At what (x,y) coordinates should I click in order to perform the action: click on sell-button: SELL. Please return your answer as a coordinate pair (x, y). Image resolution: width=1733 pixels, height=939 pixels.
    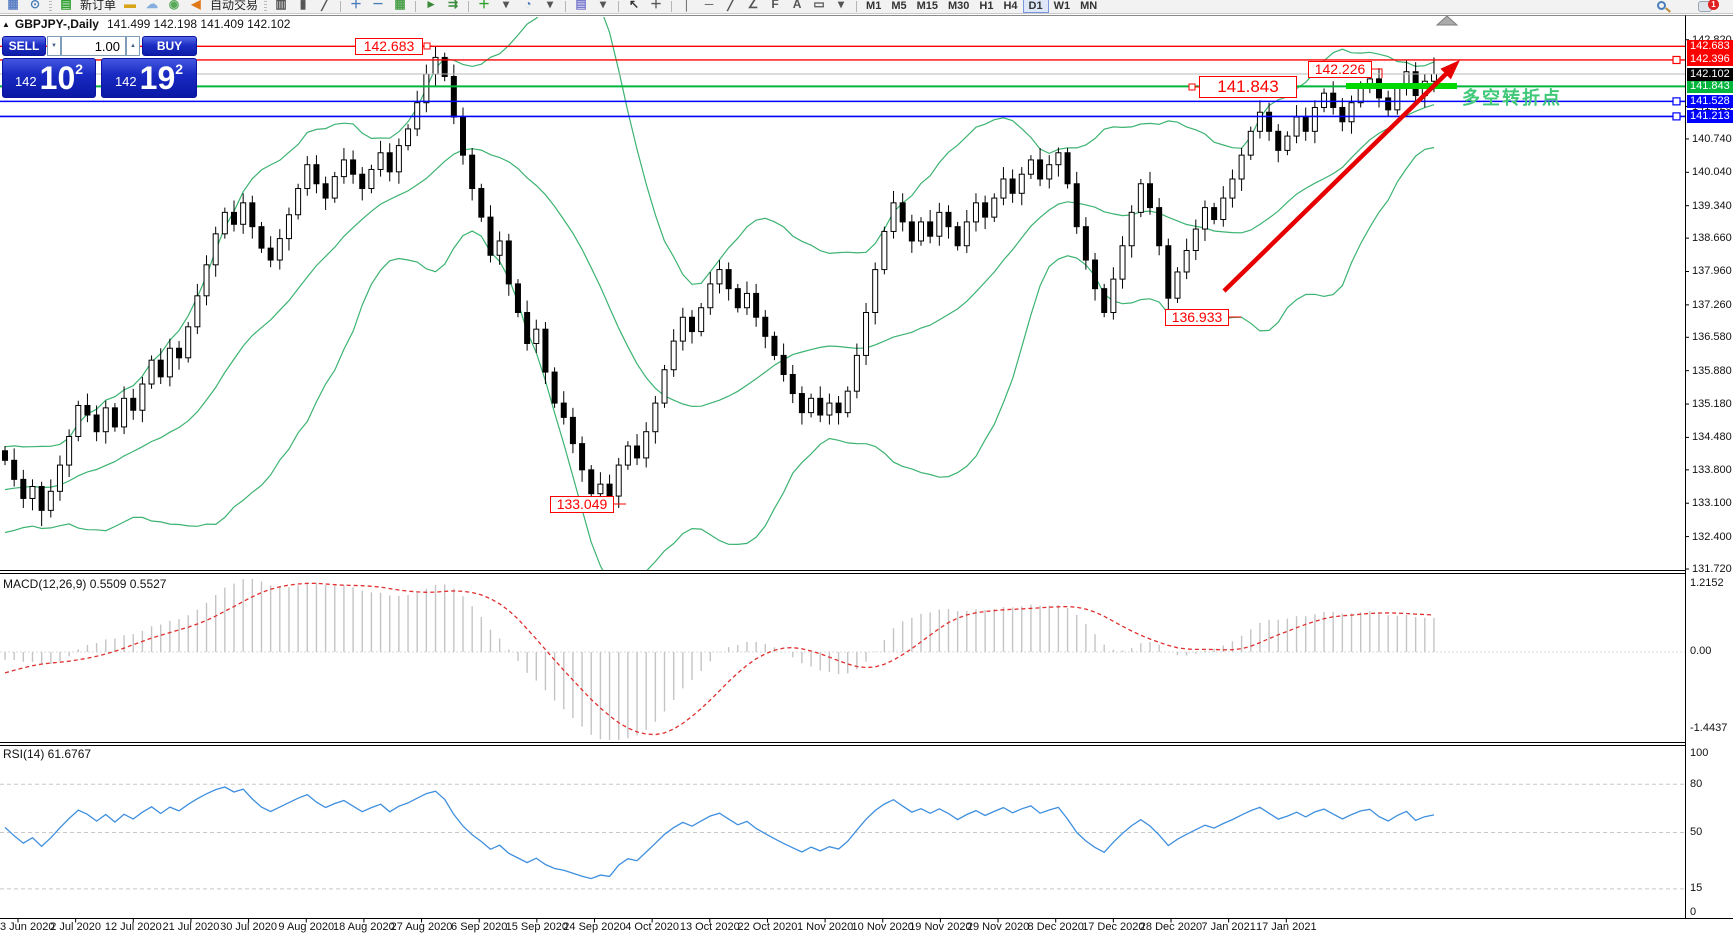
    Looking at the image, I should click on (24, 46).